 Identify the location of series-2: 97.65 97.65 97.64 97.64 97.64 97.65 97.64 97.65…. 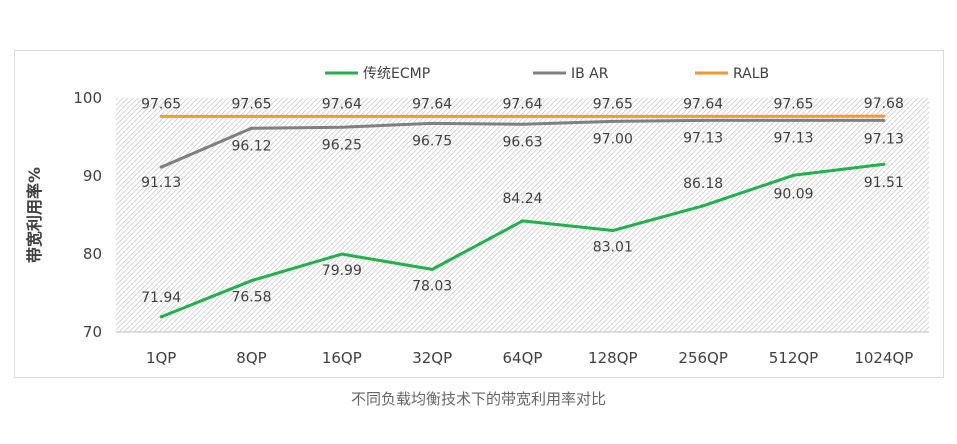
(522, 107).